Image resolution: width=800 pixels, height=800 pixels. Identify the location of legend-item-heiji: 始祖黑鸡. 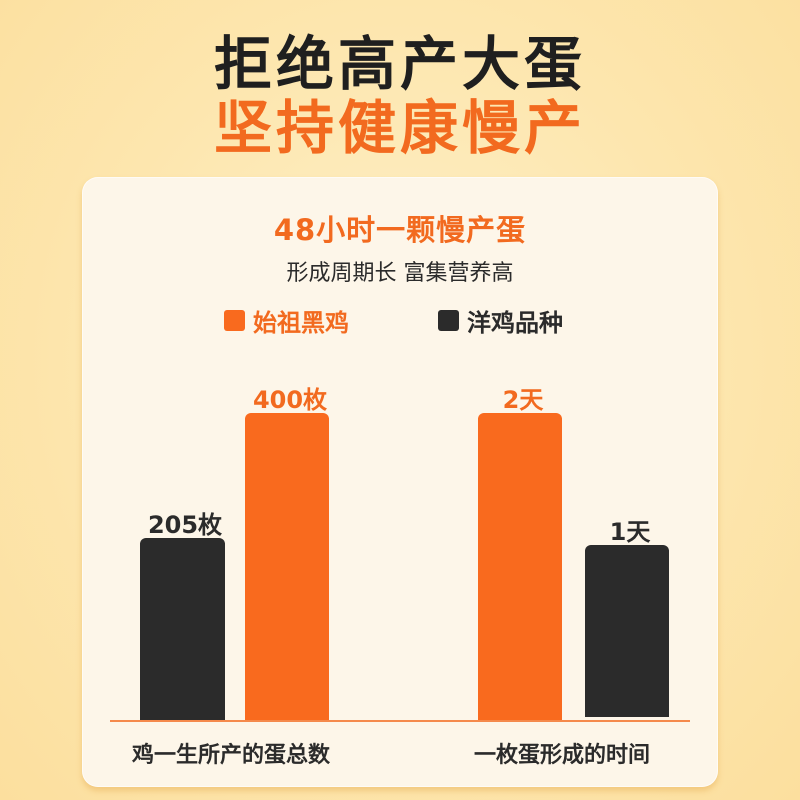
(286, 320).